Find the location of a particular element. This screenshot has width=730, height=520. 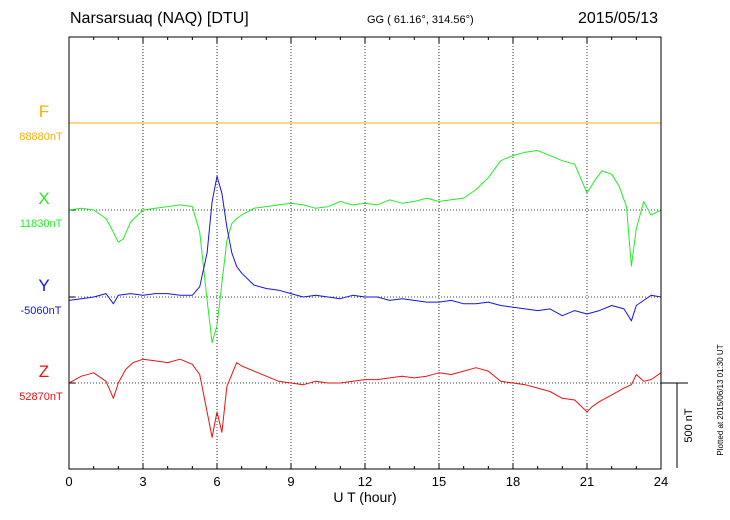

x-tick-label: 12 is located at coordinates (365, 481).